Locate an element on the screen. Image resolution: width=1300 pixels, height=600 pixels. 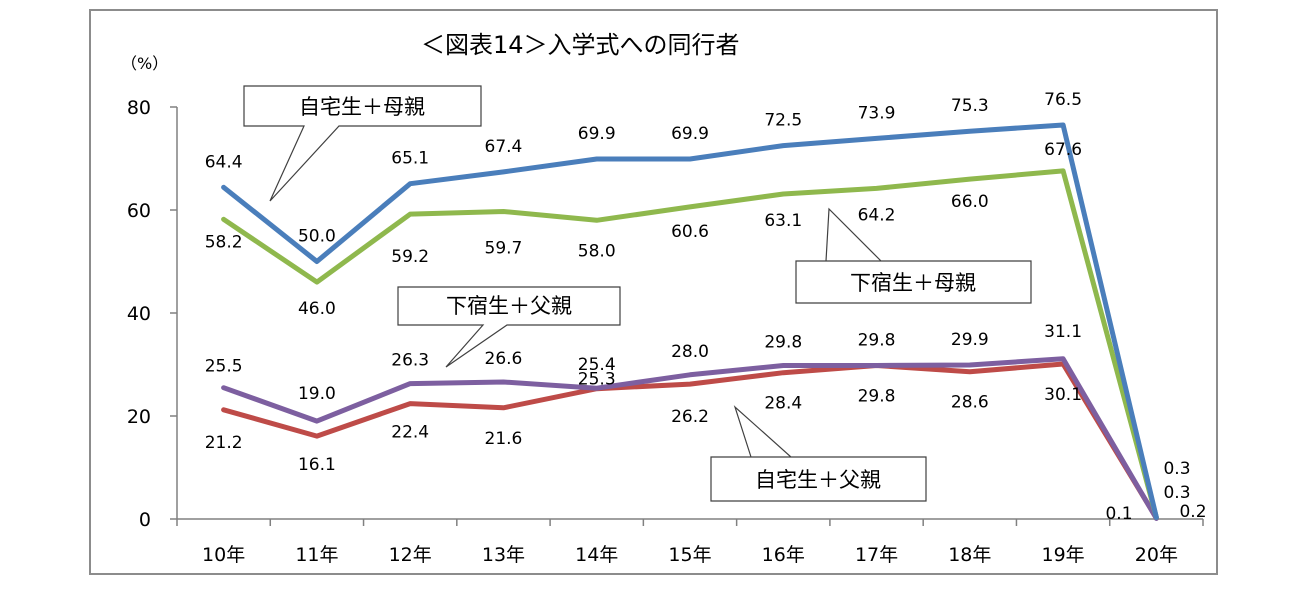
chart-title: ＜図表14＞入学式への同行者 is located at coordinates (580, 45).